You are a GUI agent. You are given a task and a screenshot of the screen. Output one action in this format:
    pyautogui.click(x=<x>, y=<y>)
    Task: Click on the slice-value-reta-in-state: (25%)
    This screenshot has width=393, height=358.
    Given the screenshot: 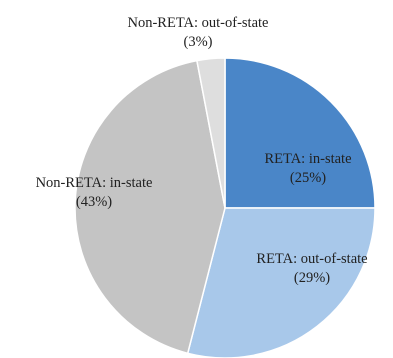 What is the action you would take?
    pyautogui.click(x=308, y=178)
    